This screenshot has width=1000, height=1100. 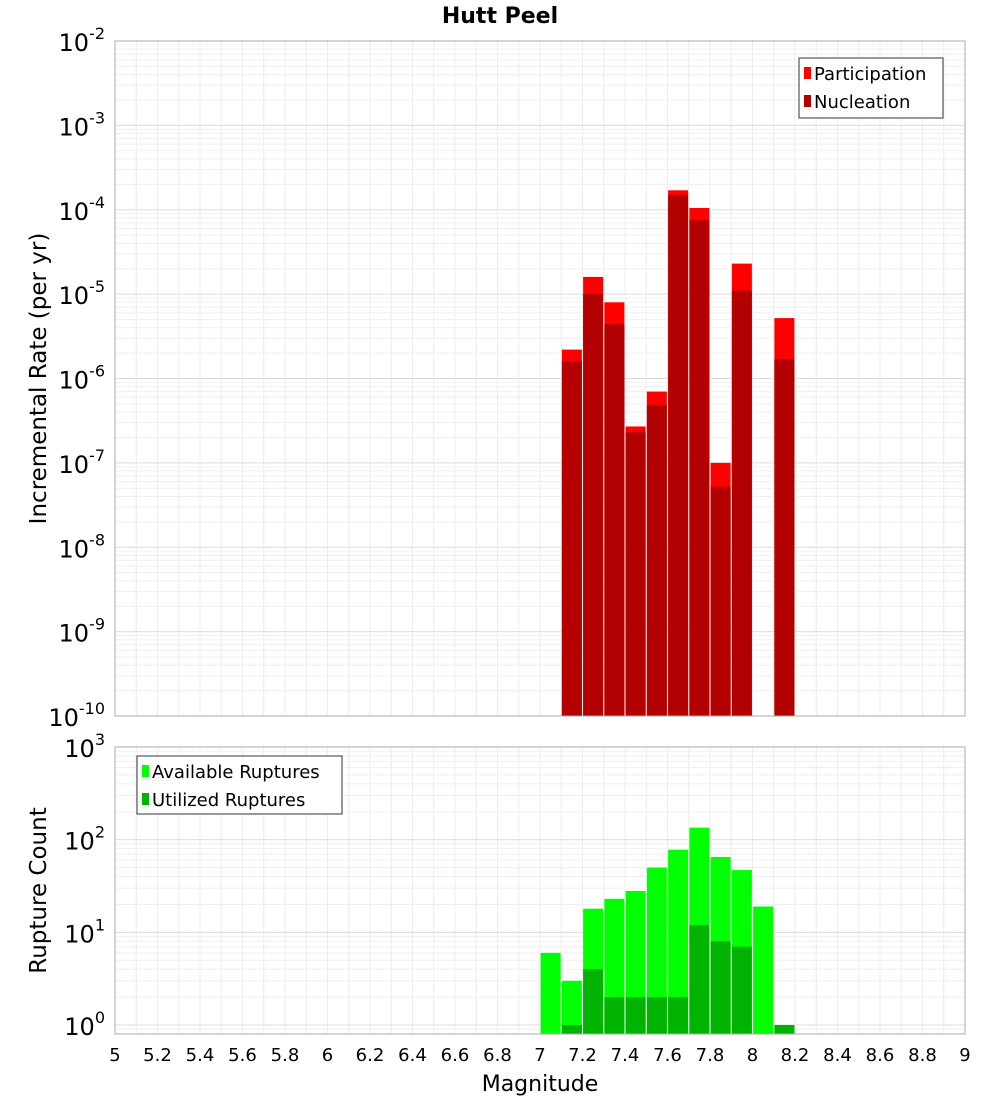 What do you see at coordinates (880, 1055) in the screenshot?
I see `x-tick-label: 8.6` at bounding box center [880, 1055].